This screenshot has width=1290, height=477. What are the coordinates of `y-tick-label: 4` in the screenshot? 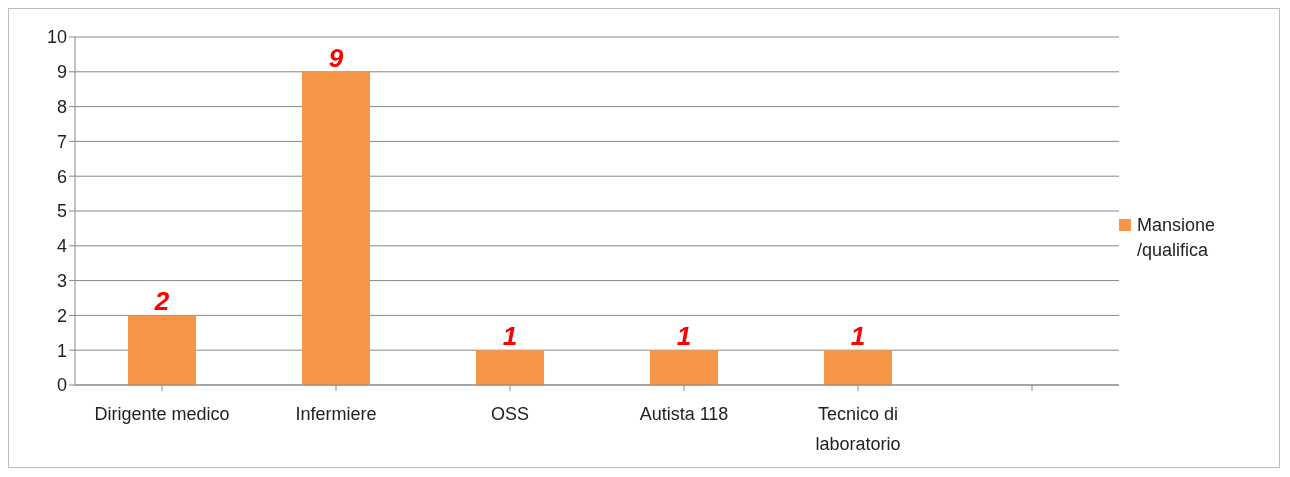 It's located at (61, 246).